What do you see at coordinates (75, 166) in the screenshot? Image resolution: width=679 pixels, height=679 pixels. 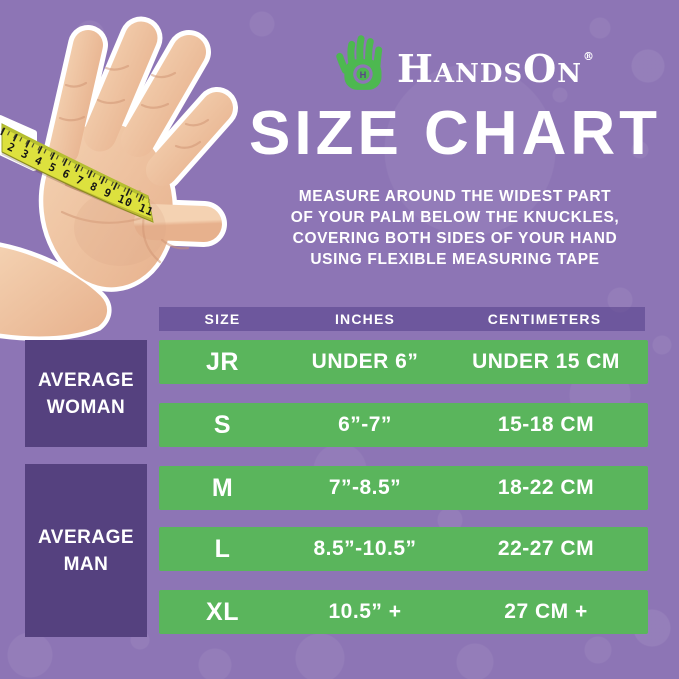 I see `tape-major-ticks` at bounding box center [75, 166].